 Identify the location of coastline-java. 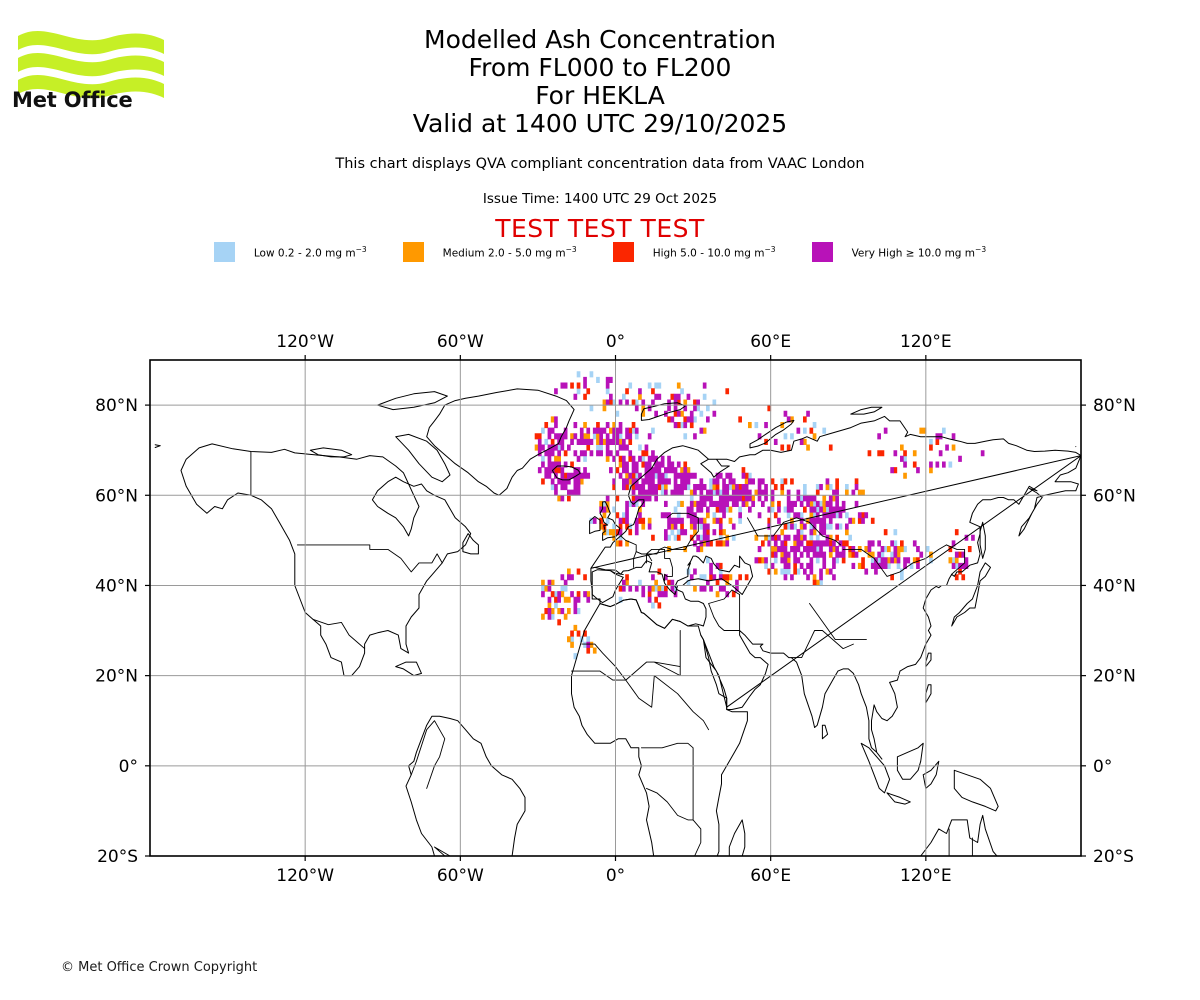
(898, 798).